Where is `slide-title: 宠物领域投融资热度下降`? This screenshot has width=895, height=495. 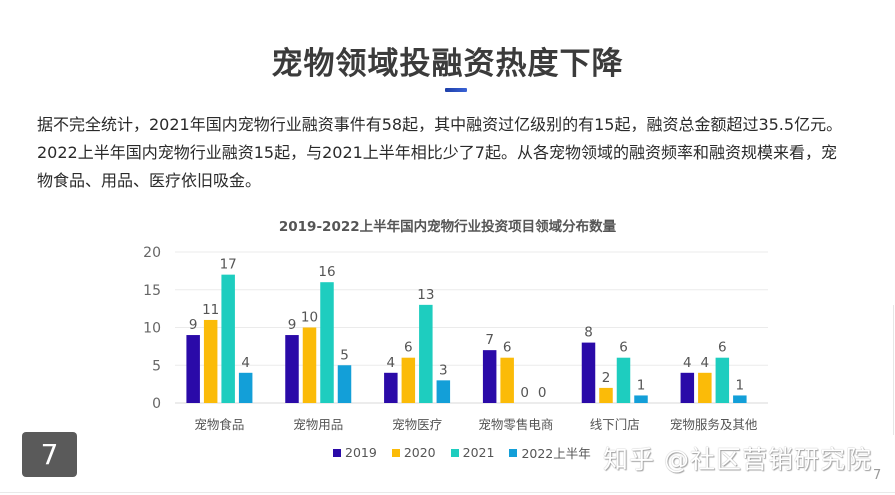
slide-title: 宠物领域投融资热度下降 is located at coordinates (447, 64).